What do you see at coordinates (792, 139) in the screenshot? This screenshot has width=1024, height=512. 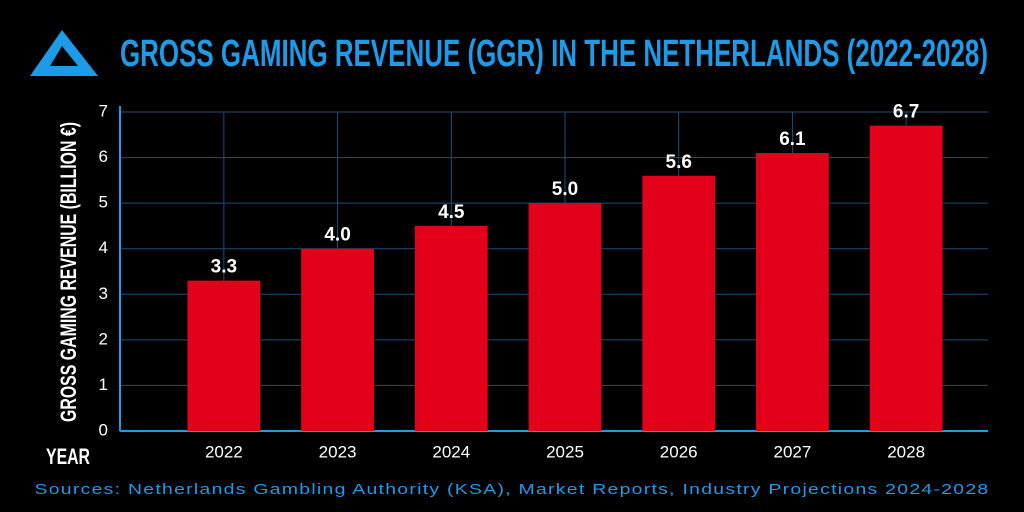 I see `data-label: 6.1` at bounding box center [792, 139].